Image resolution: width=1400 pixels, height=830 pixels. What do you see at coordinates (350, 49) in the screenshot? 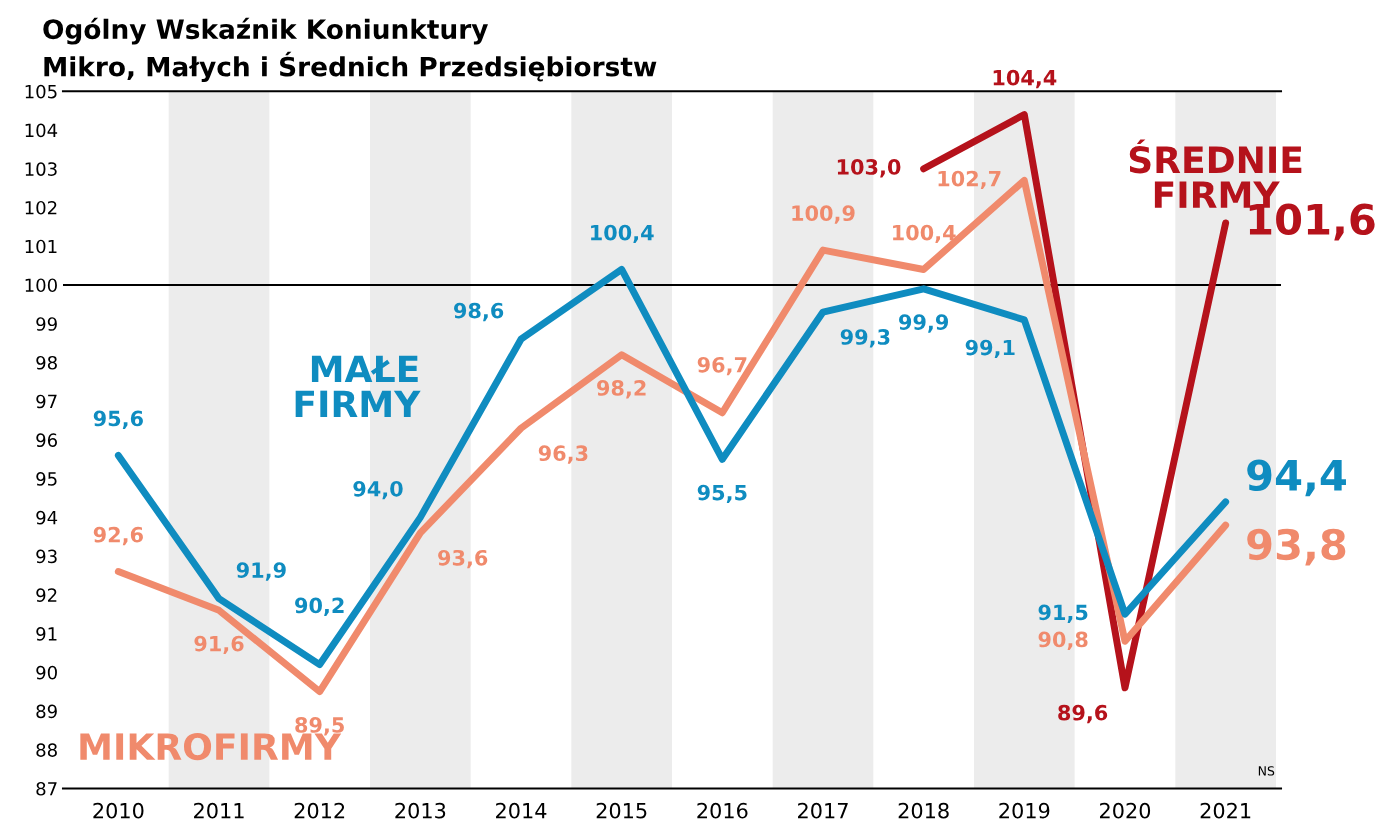
I see `chart-title: Ogólny Wskaźnik Koniunktury Mikro, Małych i Średnich Przedsiębiorstw` at bounding box center [350, 49].